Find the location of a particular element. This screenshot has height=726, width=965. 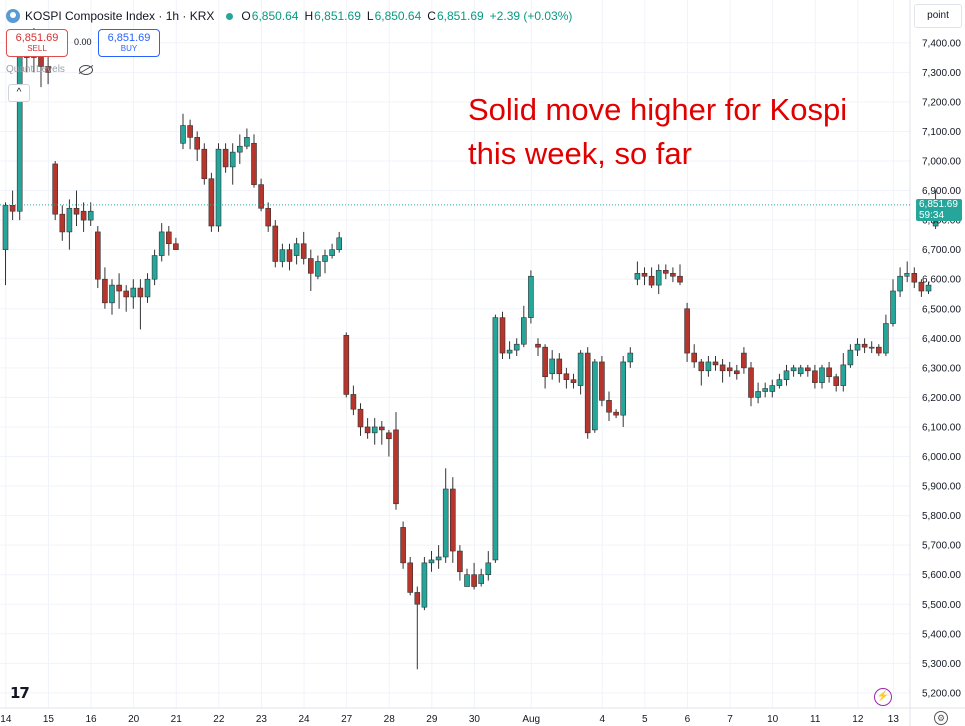

buy-button: 6,851.69 BUY is located at coordinates (129, 43).